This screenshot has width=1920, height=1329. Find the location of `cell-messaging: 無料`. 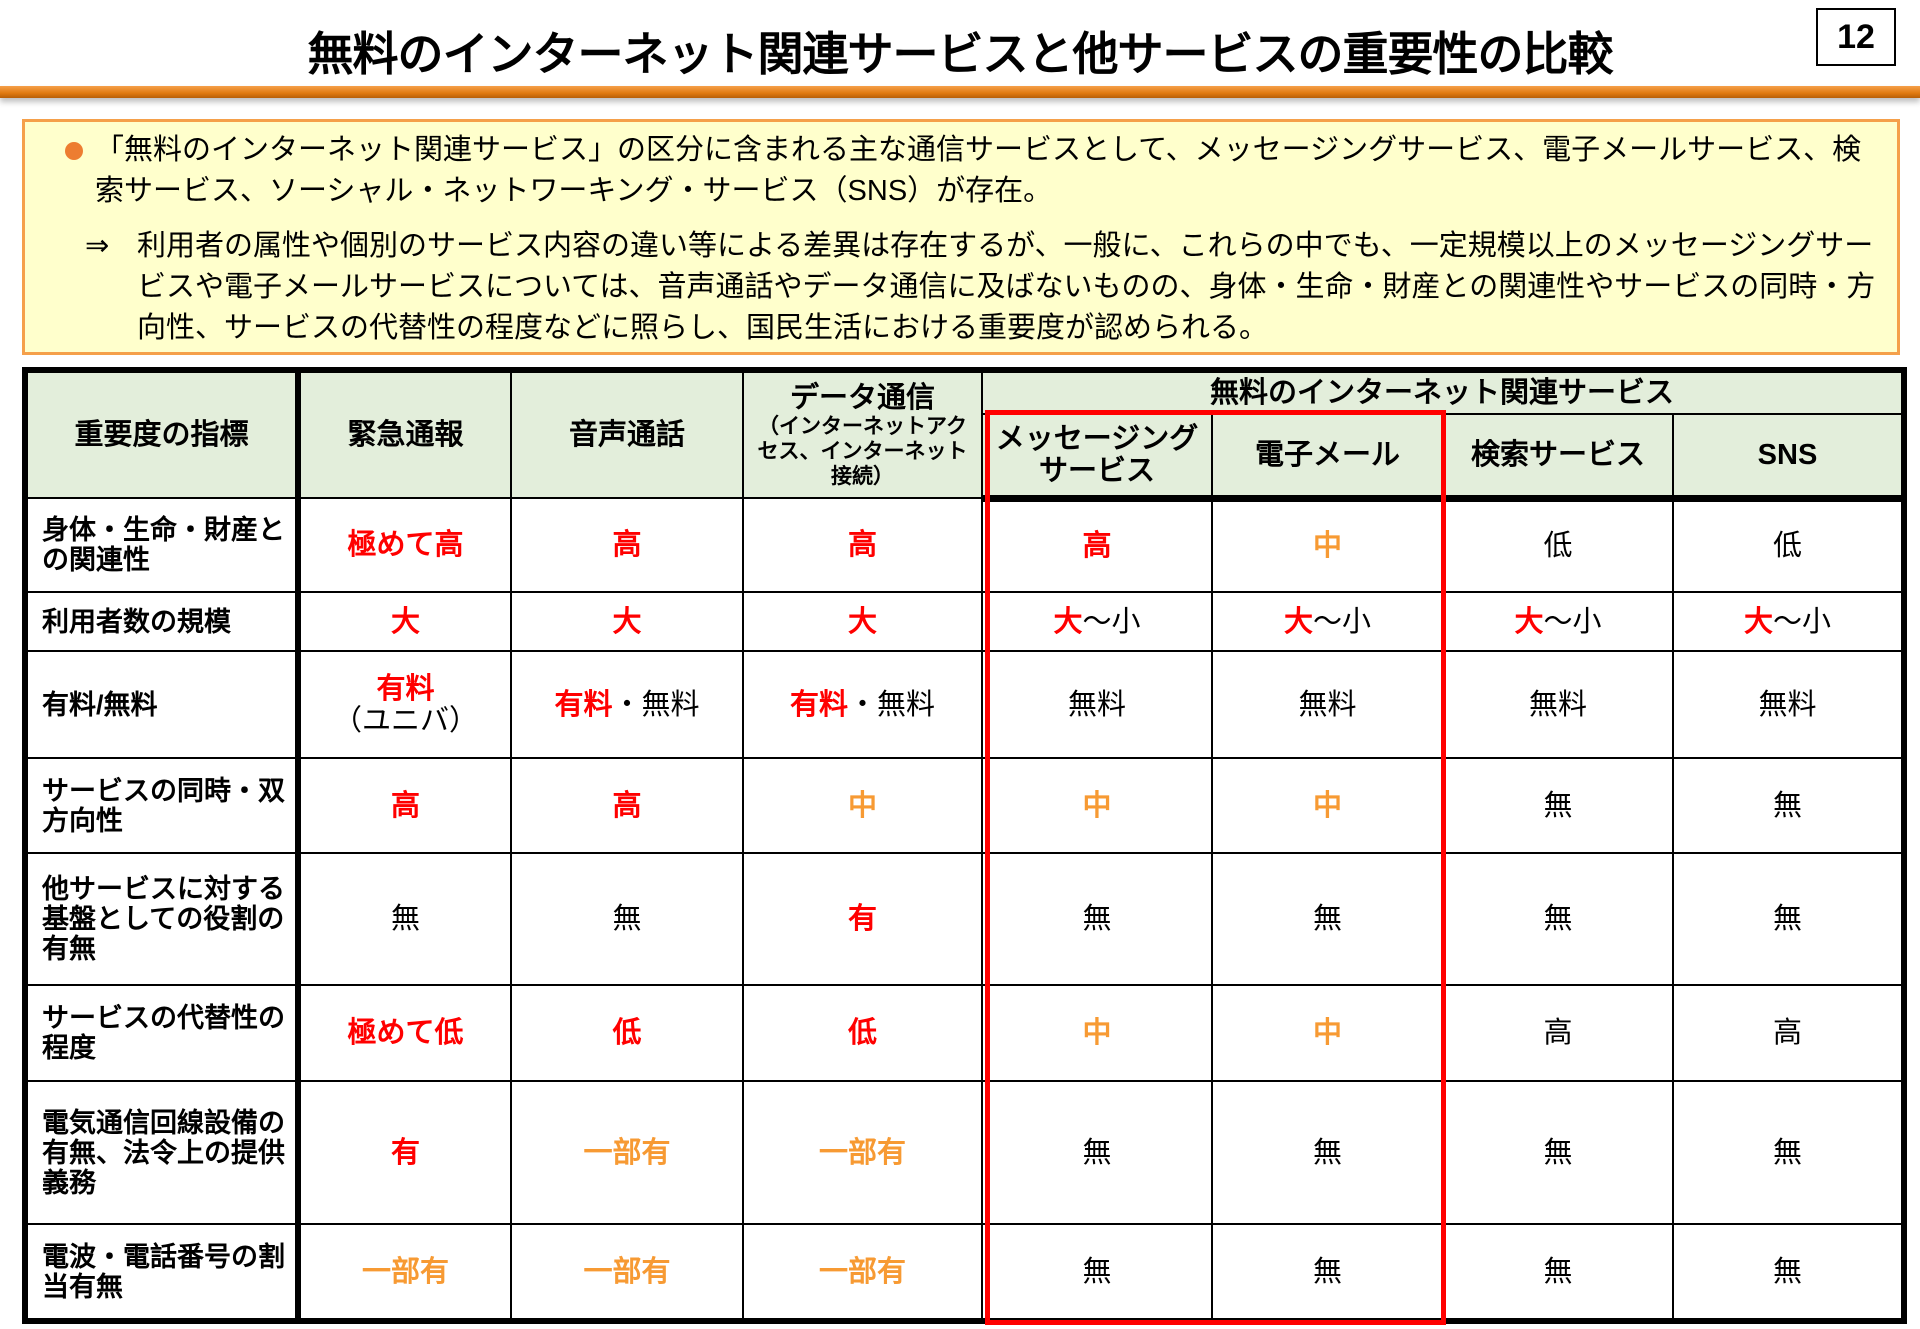

cell-messaging: 無料 is located at coordinates (1097, 704).